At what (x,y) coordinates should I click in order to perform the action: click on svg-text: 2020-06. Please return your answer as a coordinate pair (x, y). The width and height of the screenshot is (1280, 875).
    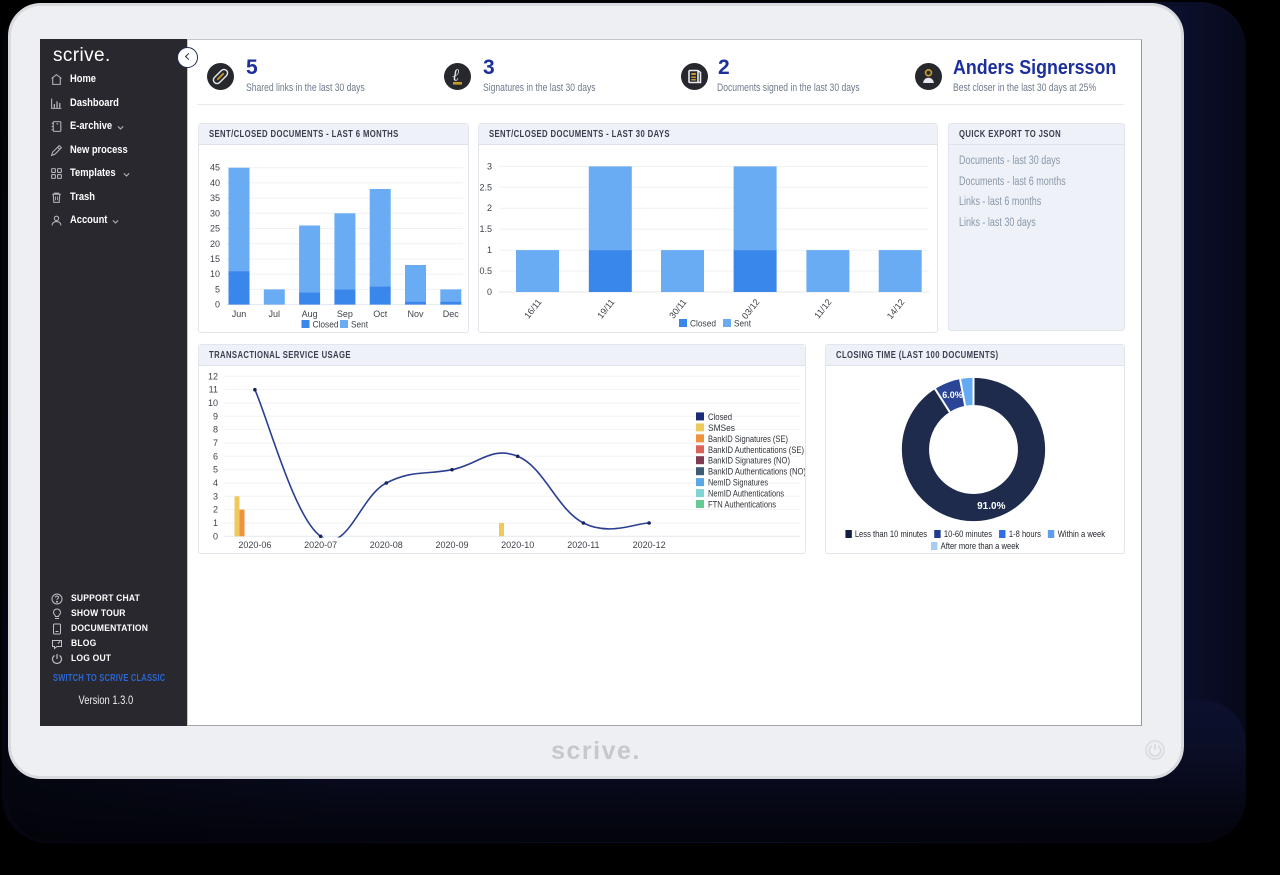
    Looking at the image, I should click on (254, 545).